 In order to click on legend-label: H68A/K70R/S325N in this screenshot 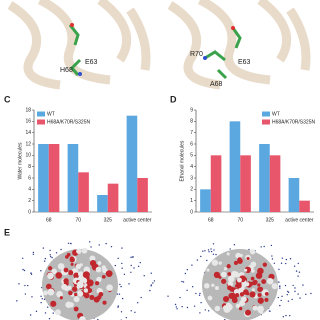, I will do `click(293, 122)`.